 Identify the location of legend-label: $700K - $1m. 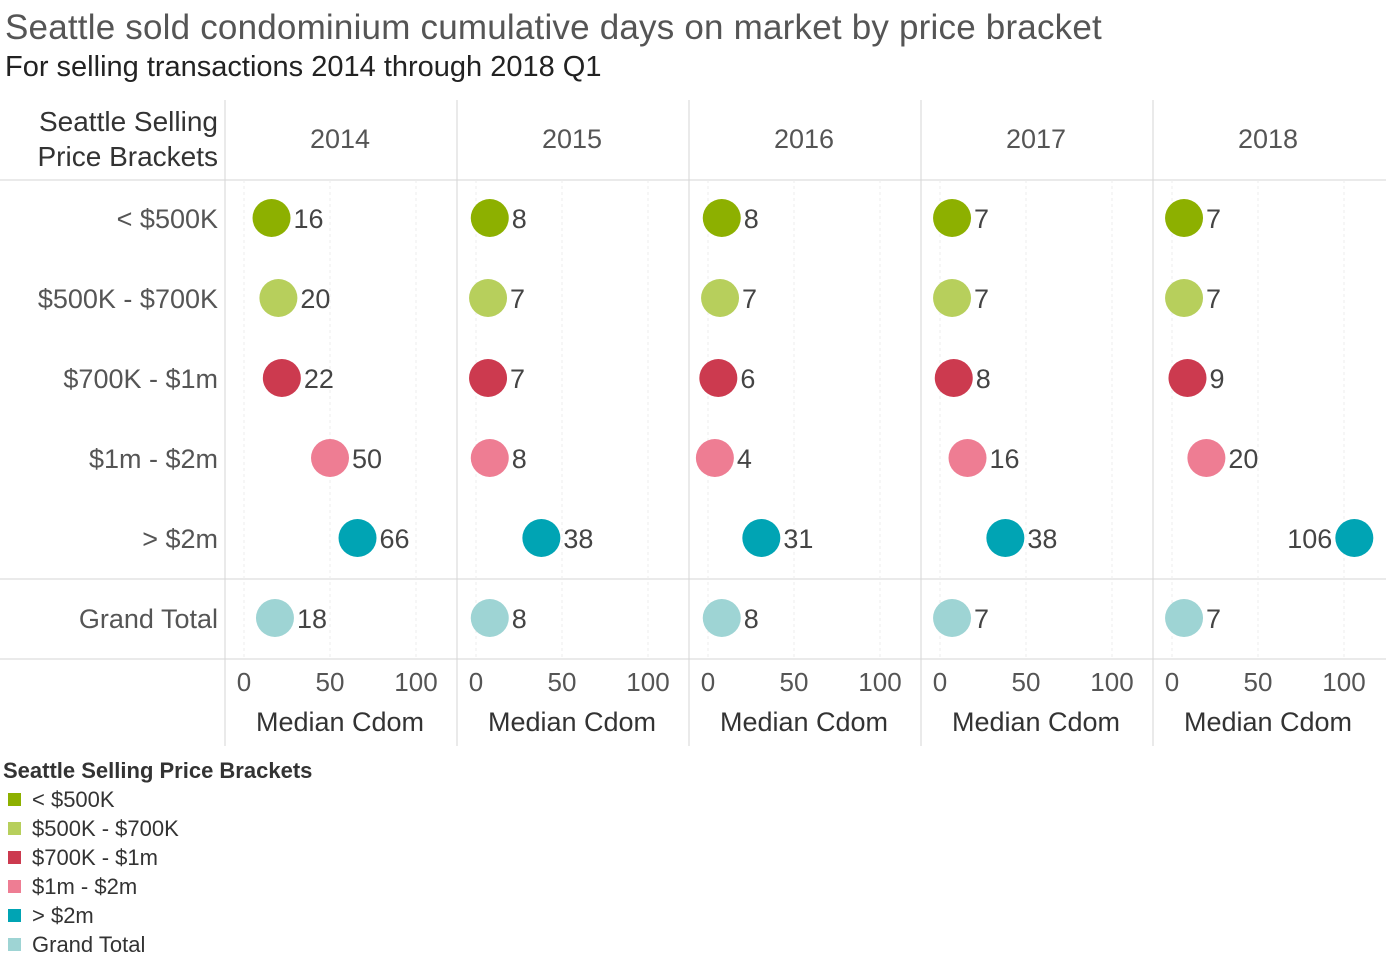
(95, 857).